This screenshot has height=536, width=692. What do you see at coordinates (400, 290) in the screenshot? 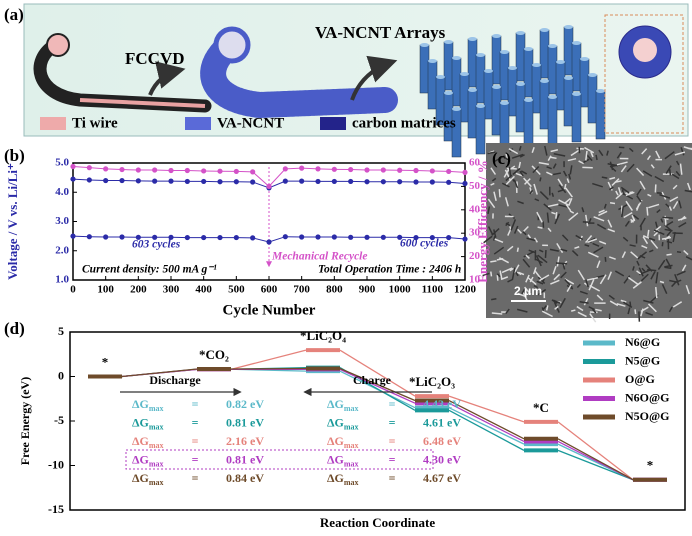
I see `x-tick-label: 1000` at bounding box center [400, 290].